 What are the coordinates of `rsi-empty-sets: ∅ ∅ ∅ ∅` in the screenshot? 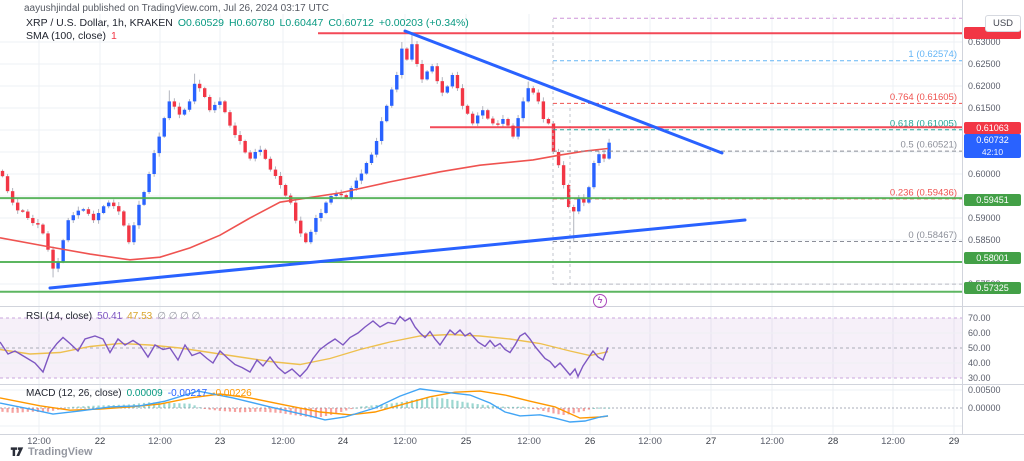 It's located at (179, 316).